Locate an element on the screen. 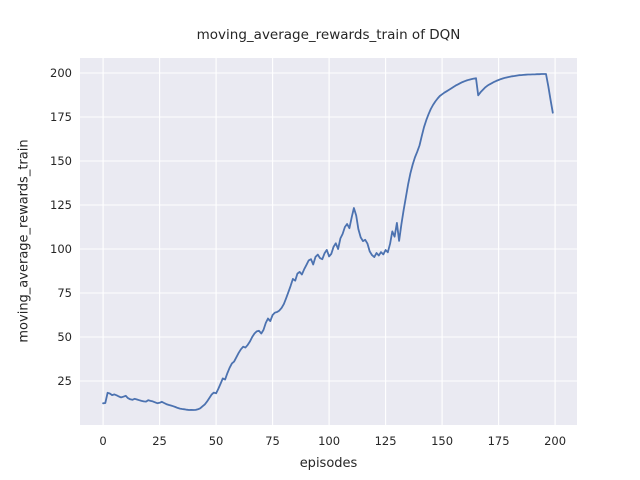  x-tick-label: 0 is located at coordinates (103, 441).